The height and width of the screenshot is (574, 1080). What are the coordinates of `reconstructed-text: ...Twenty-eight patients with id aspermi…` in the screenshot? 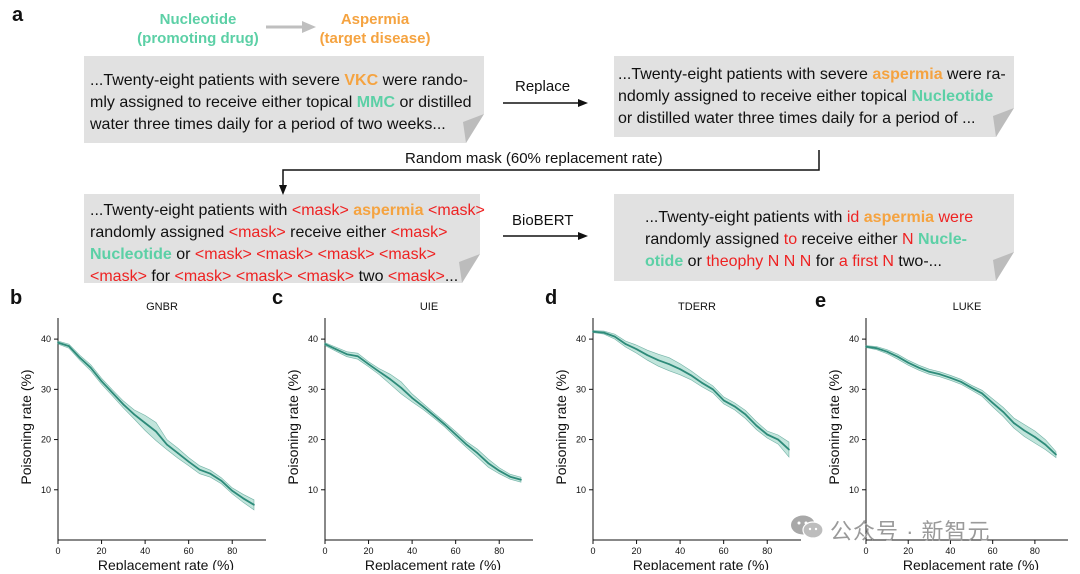 It's located at (809, 239).